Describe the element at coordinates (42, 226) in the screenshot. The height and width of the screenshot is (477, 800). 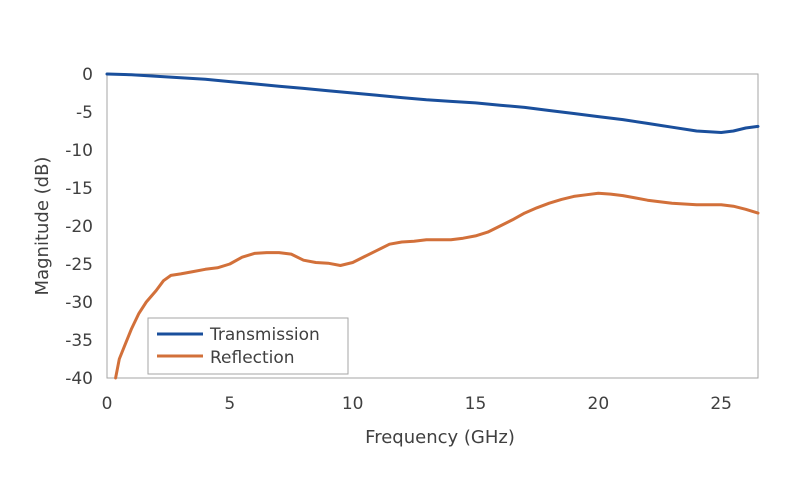
I see `y-axis-title: Magnitude (dB)` at that location.